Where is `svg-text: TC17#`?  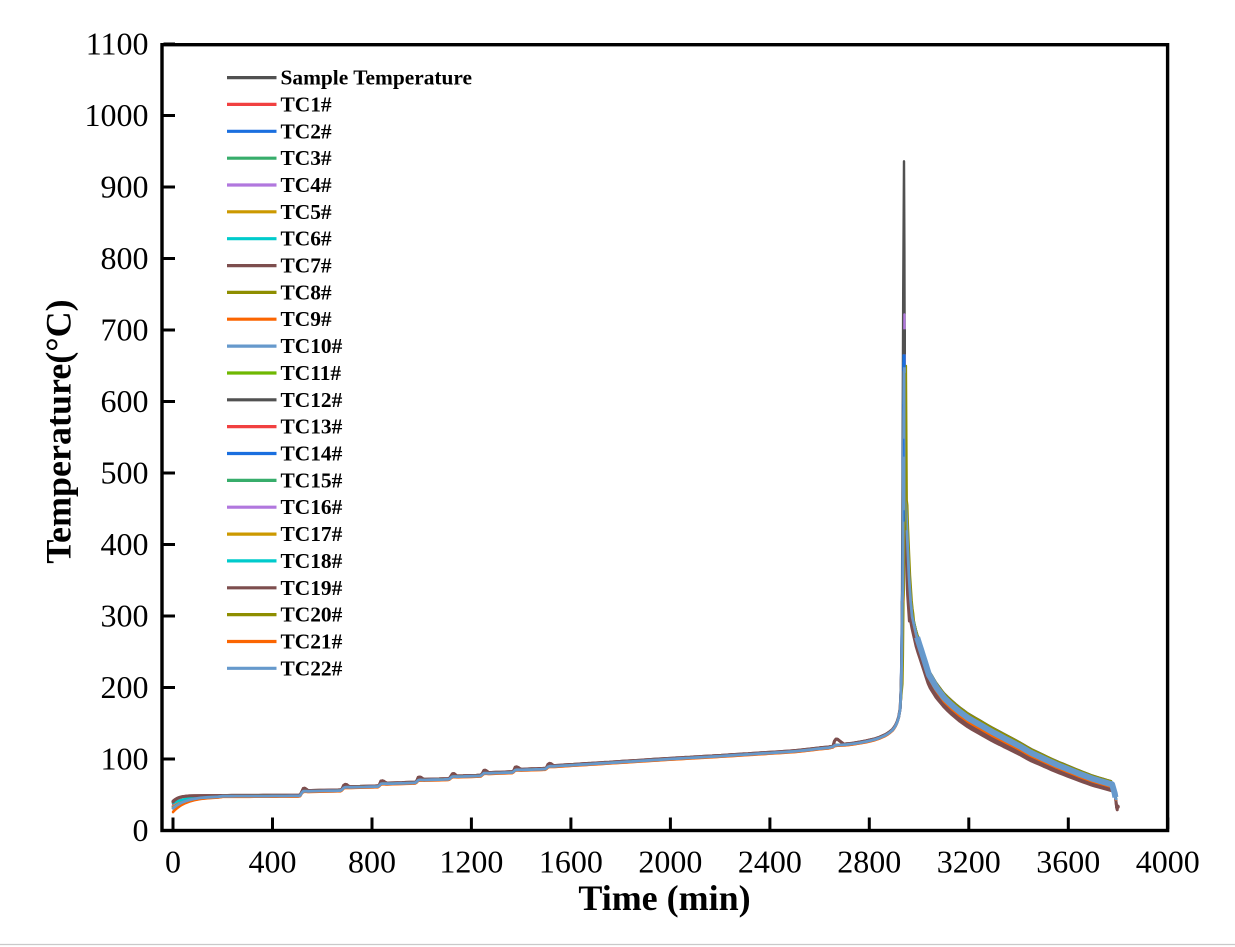
svg-text: TC17# is located at coordinates (312, 534).